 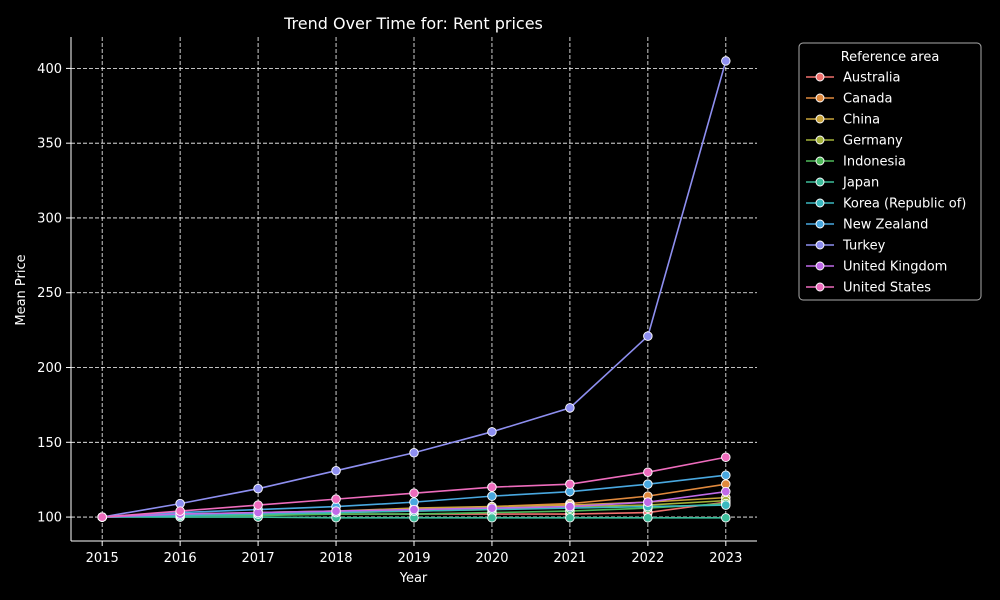 I want to click on legend-label: United Kingdom, so click(x=895, y=267).